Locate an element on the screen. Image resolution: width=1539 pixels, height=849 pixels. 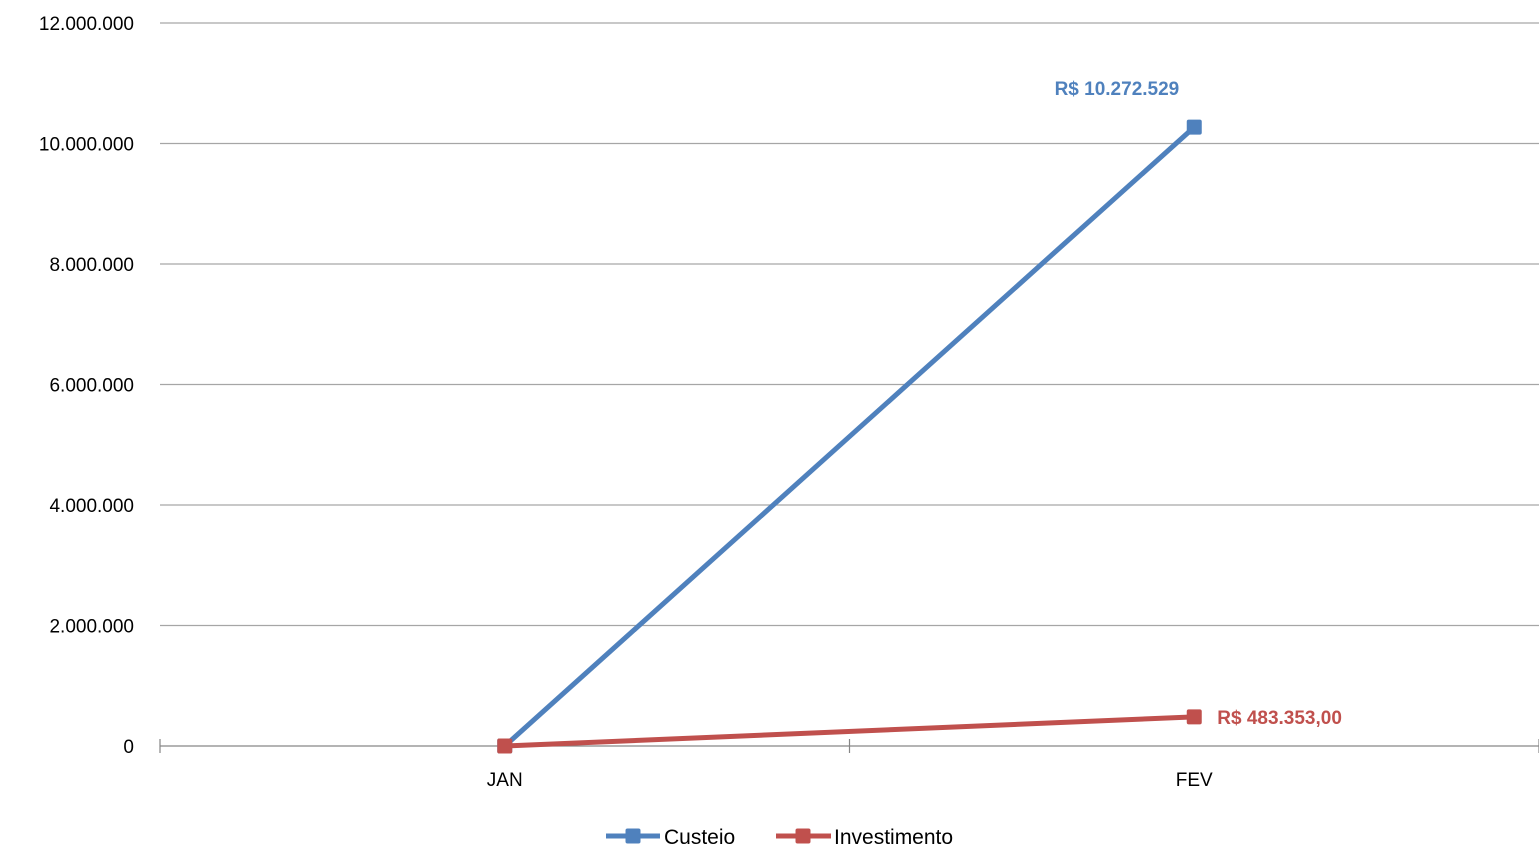
y-tick-label: 12.000.000 is located at coordinates (86, 24).